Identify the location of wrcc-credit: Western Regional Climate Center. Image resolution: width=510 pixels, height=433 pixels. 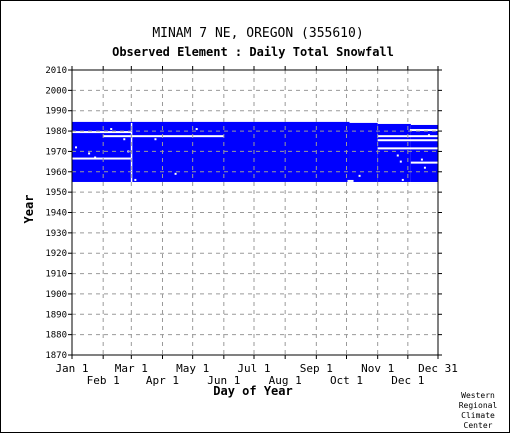
(478, 410).